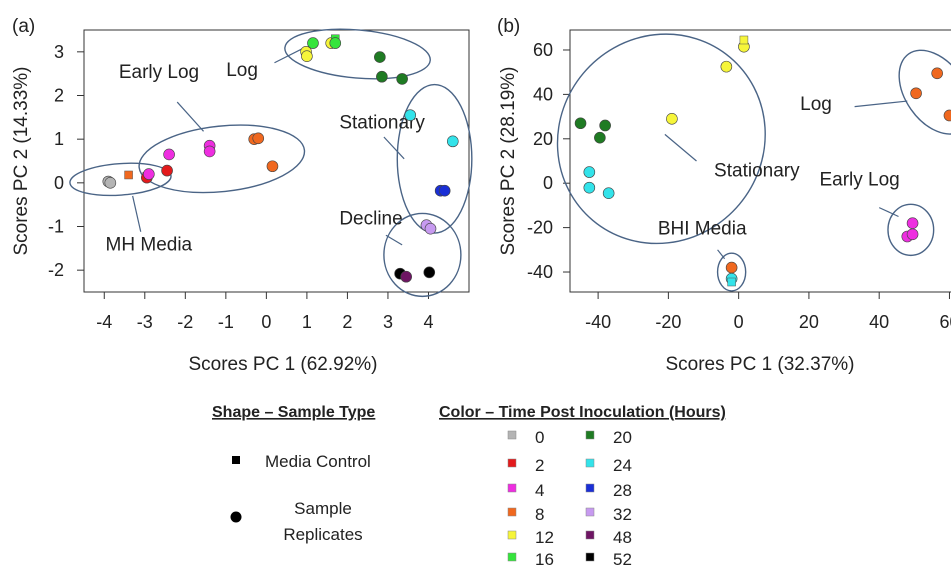 This screenshot has height=574, width=951. I want to click on legend-color-label: 20, so click(622, 437).